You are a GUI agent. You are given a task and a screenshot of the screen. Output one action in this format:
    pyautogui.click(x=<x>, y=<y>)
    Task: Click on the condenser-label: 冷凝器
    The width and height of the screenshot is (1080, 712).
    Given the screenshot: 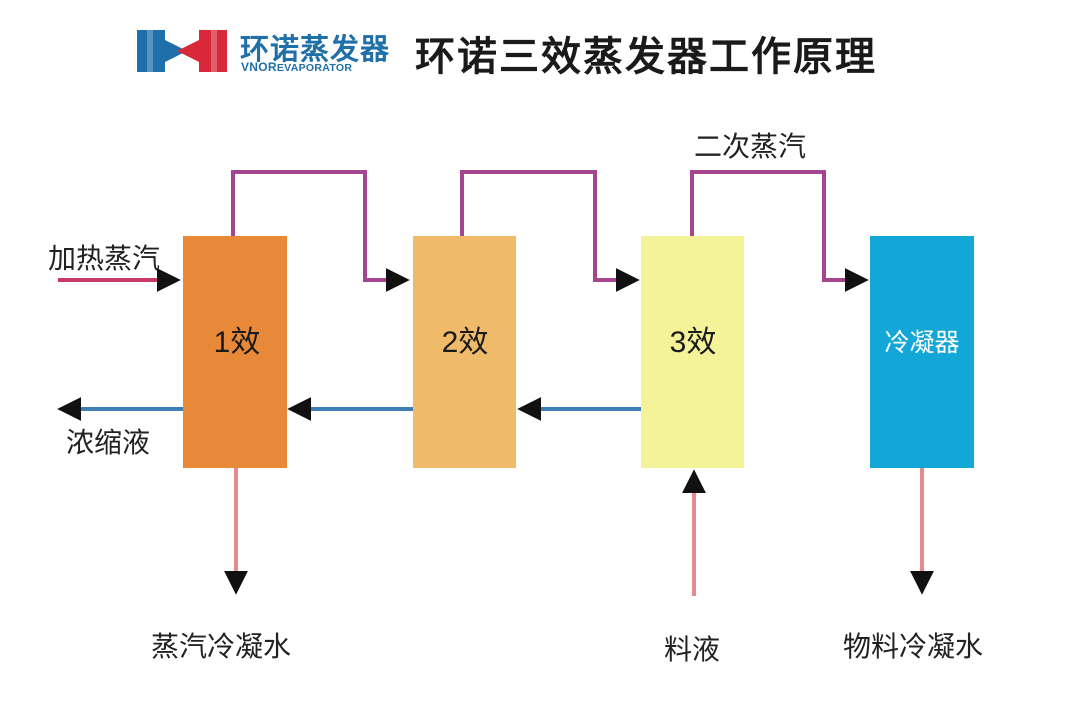 What is the action you would take?
    pyautogui.click(x=921, y=342)
    